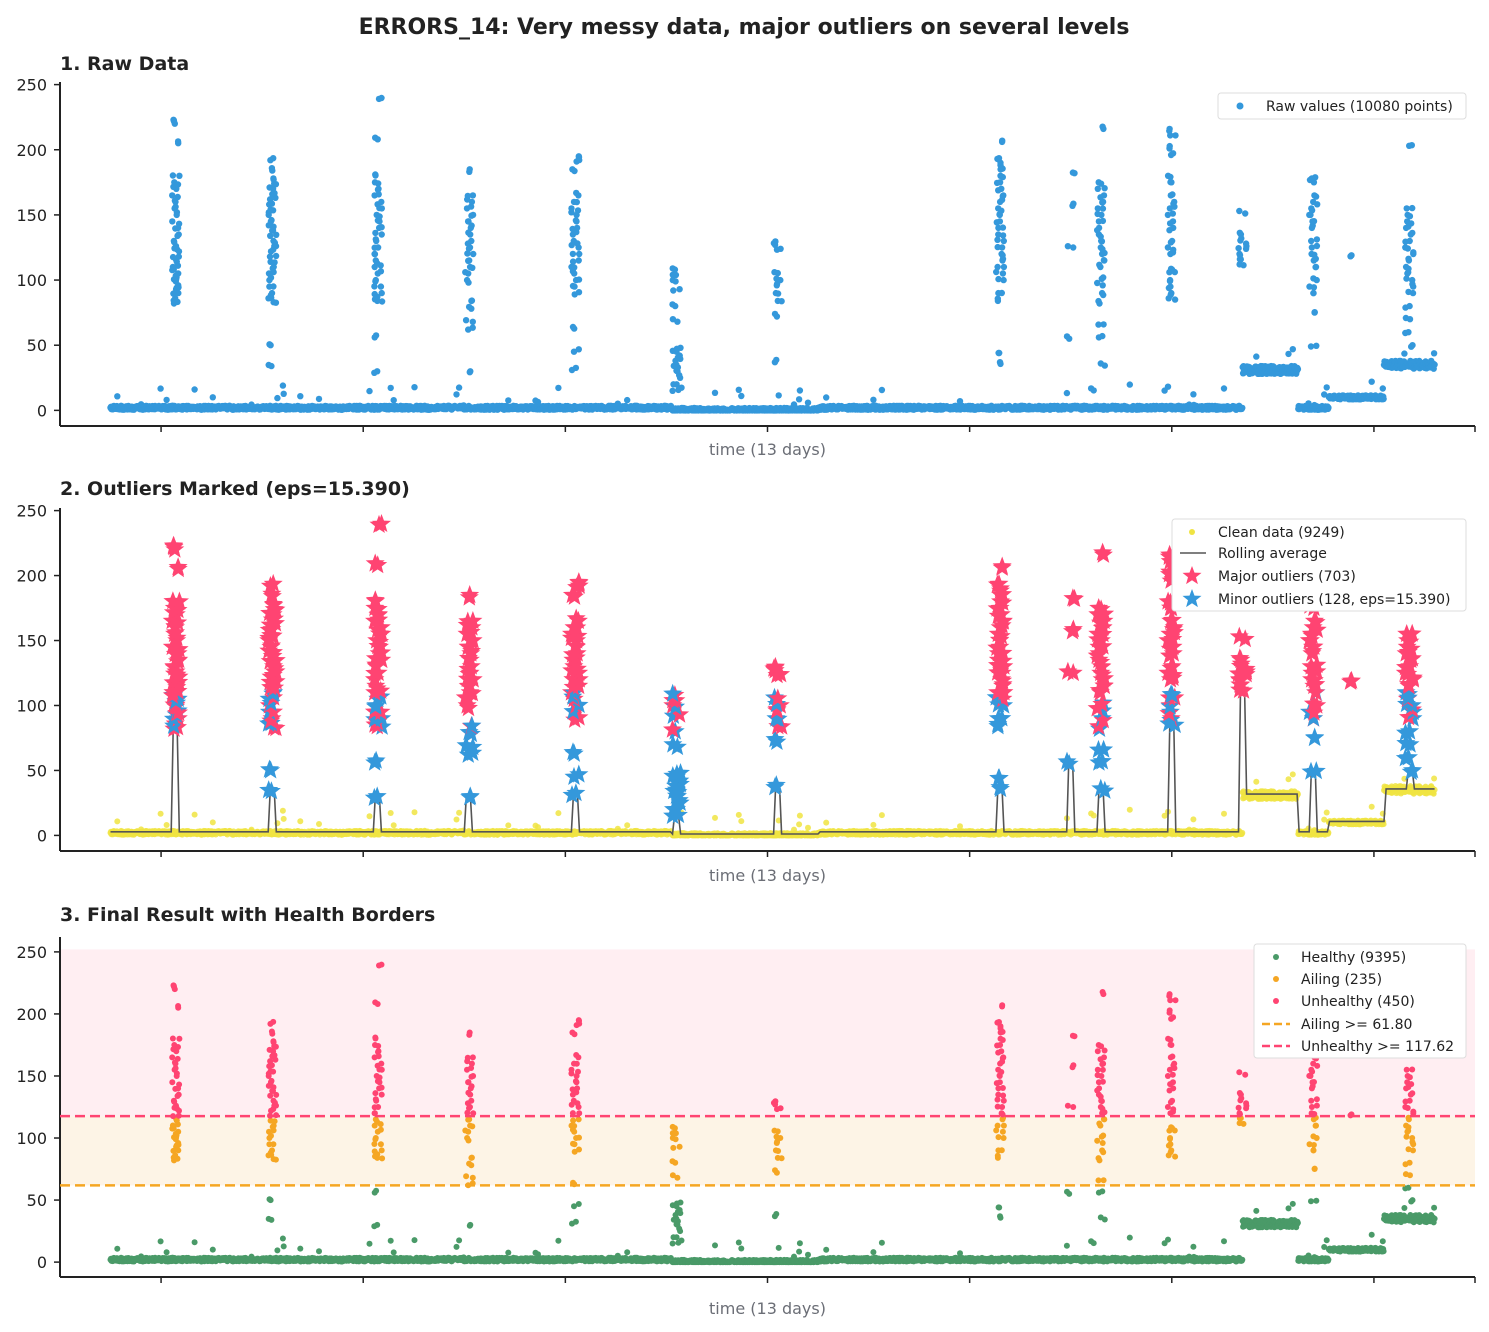 This screenshot has width=1489, height=1332. I want to click on y-tick-label: 100, so click(31, 280).